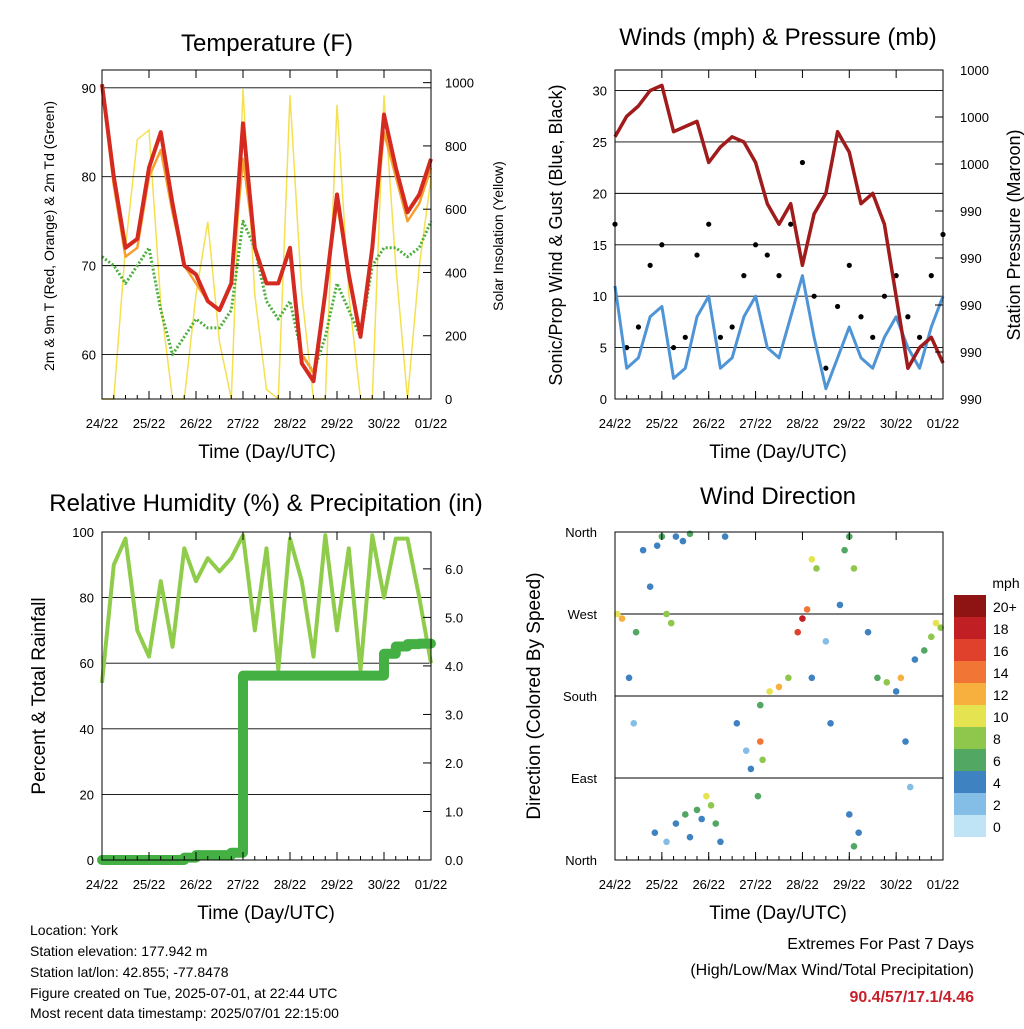 The image size is (1024, 1029). I want to click on solar-ytick-label: 800, so click(456, 146).